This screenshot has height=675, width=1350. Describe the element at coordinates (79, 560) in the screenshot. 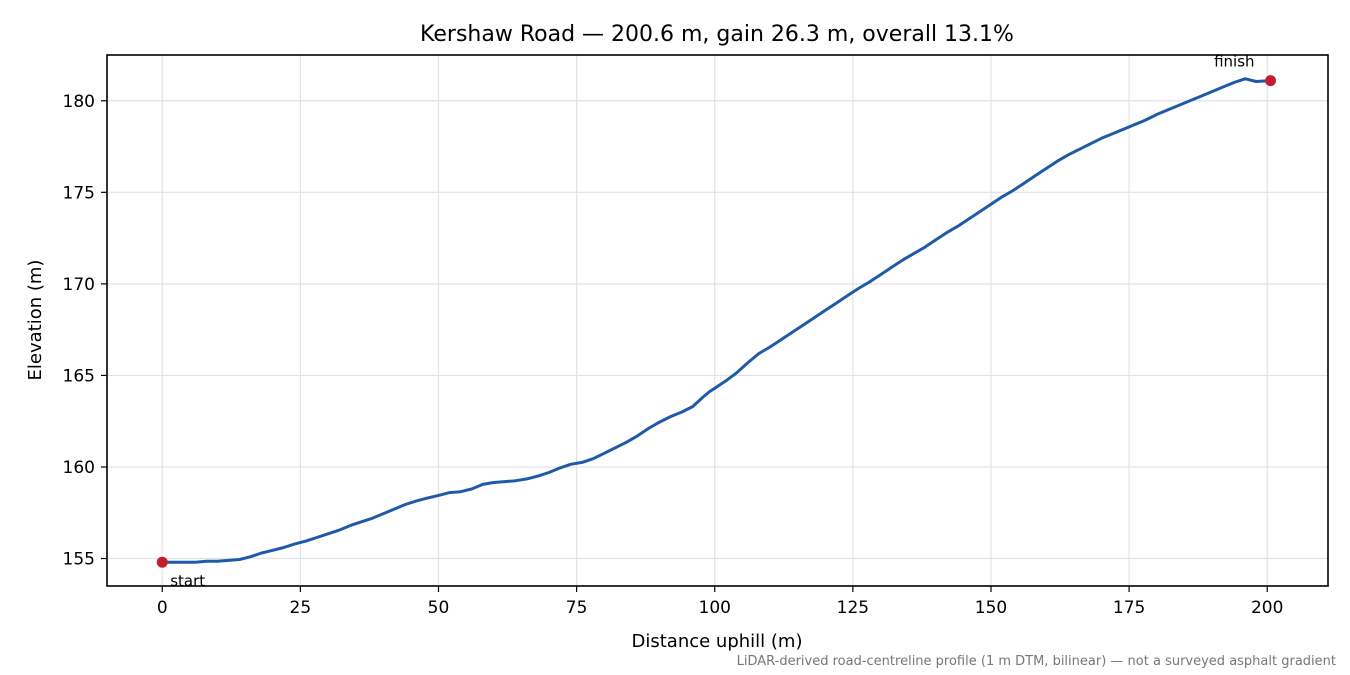

I see `y-tick-label: 155` at that location.